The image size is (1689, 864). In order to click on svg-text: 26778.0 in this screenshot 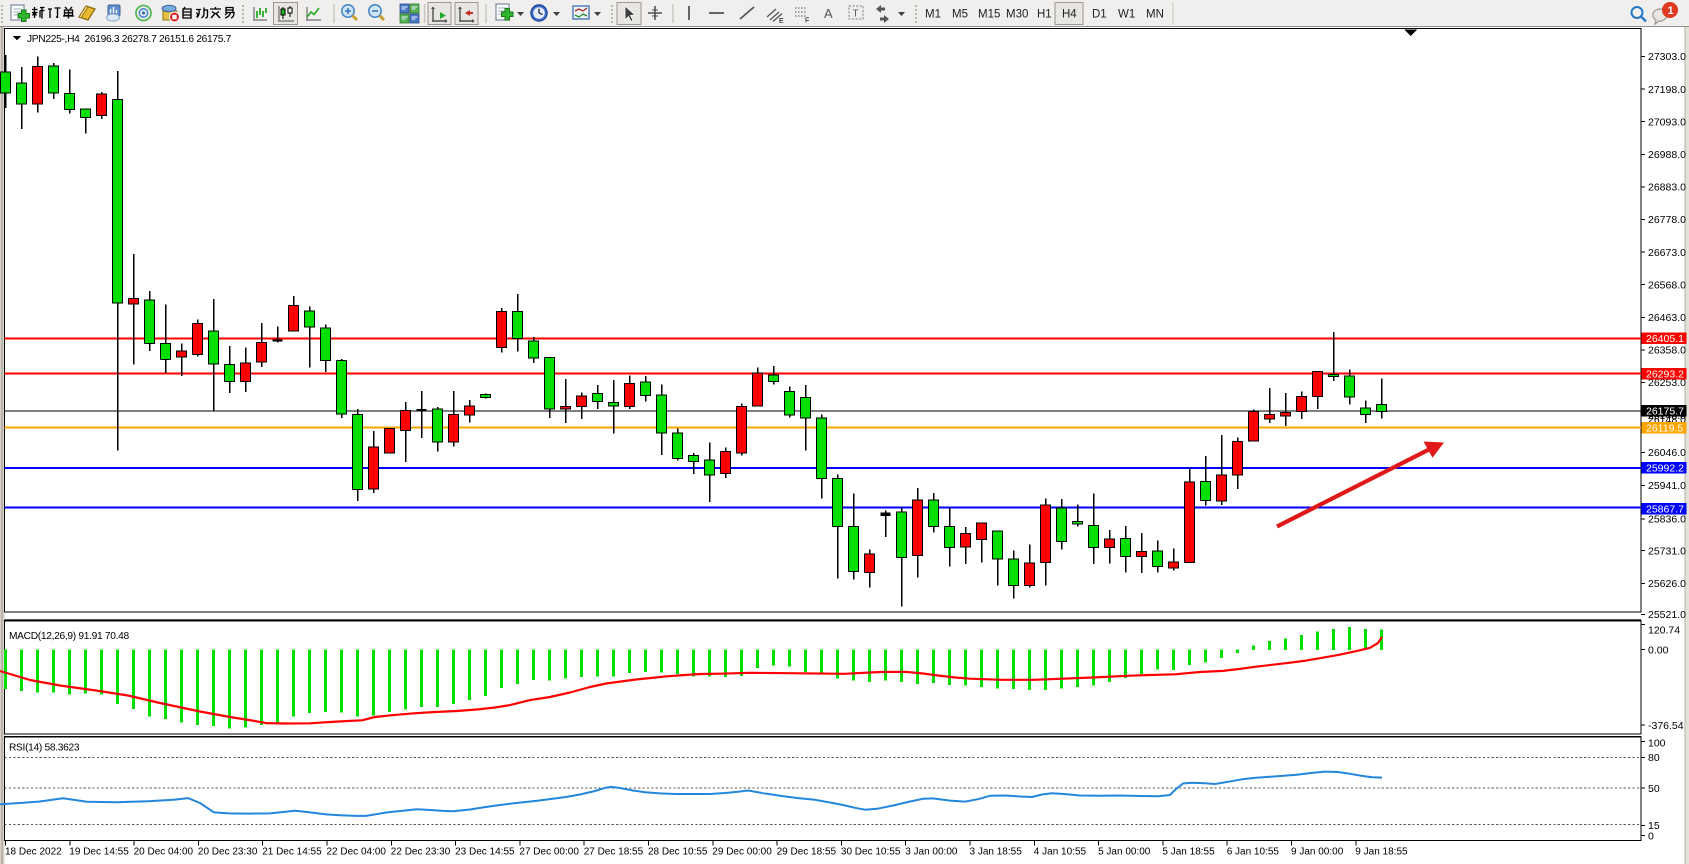, I will do `click(1667, 220)`.